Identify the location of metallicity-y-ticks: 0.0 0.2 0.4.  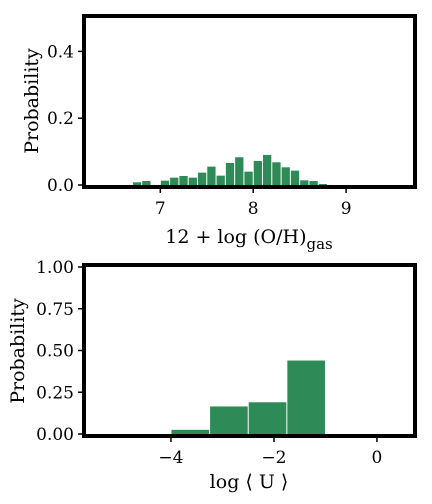
(65, 119).